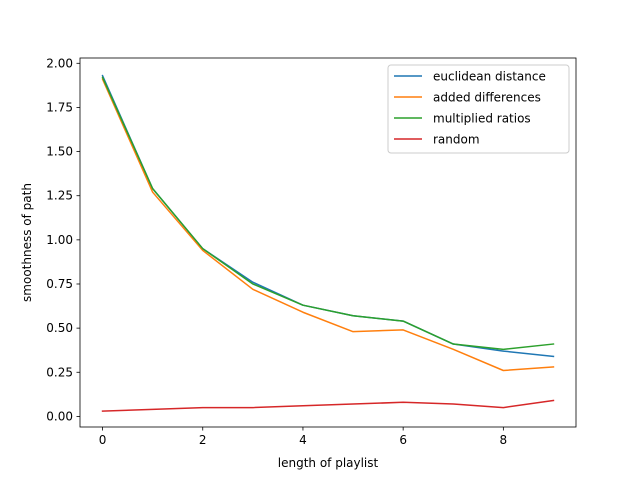 The image size is (640, 484). What do you see at coordinates (489, 77) in the screenshot?
I see `legend-label: euclidean distance` at bounding box center [489, 77].